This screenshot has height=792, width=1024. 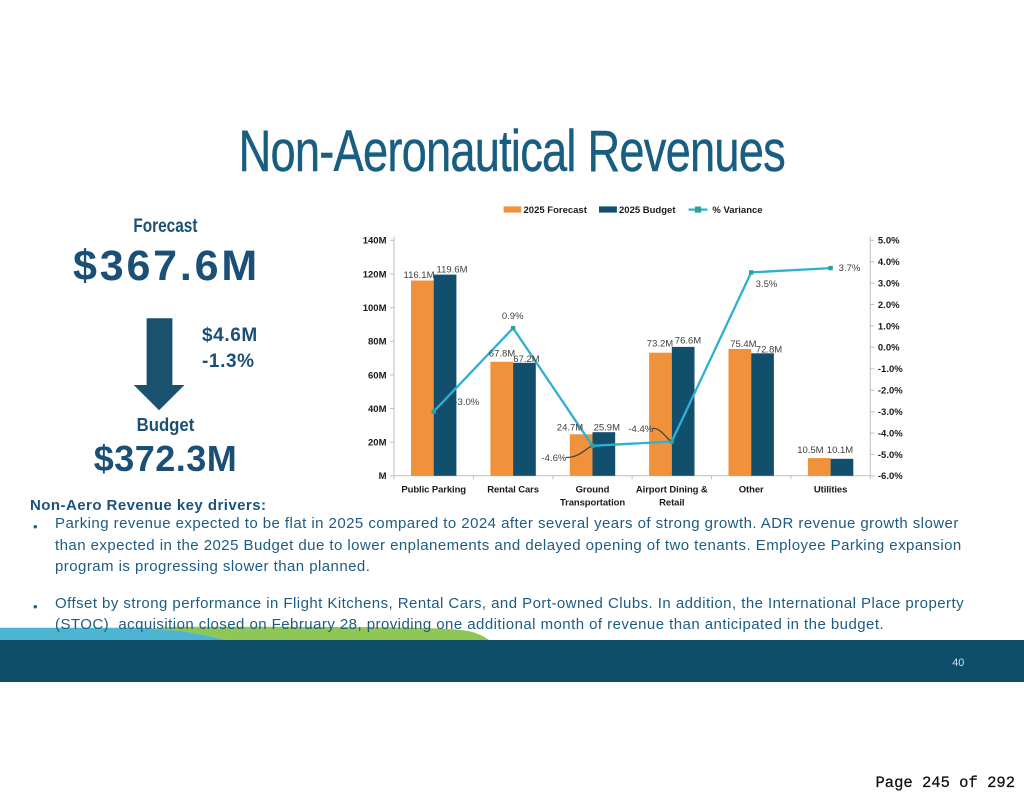 I want to click on svg-text: 73.2M, so click(x=660, y=343).